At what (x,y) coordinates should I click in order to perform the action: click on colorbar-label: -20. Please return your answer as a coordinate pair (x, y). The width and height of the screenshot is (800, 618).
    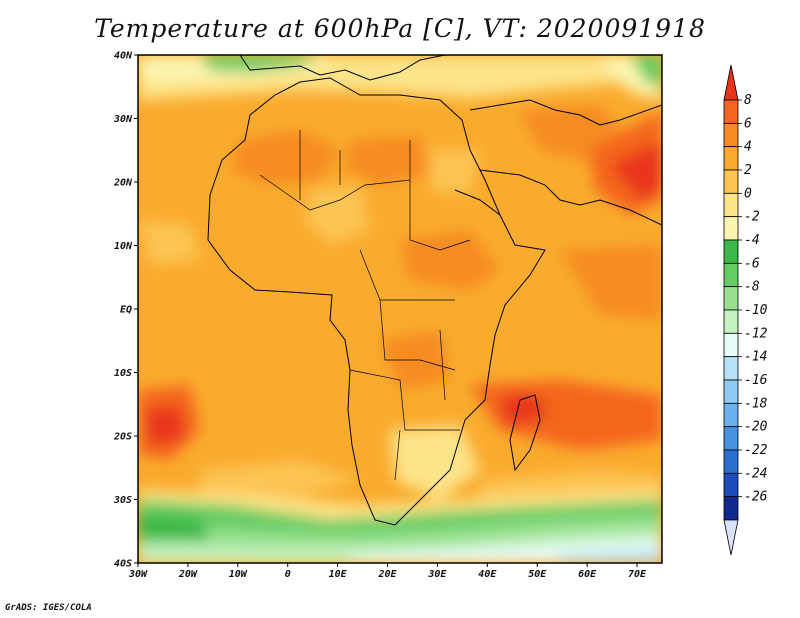
    Looking at the image, I should click on (756, 427).